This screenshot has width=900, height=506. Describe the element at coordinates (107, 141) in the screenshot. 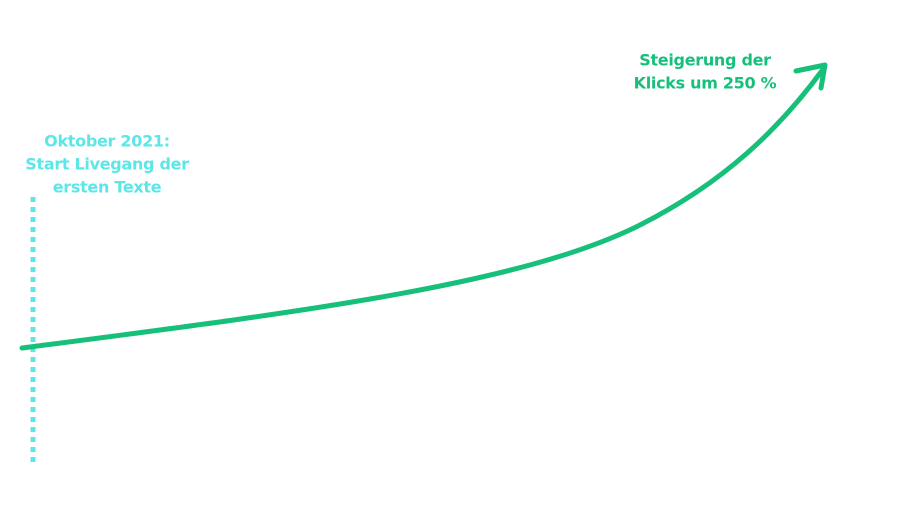

I see `start-label: Oktober 2021:` at that location.